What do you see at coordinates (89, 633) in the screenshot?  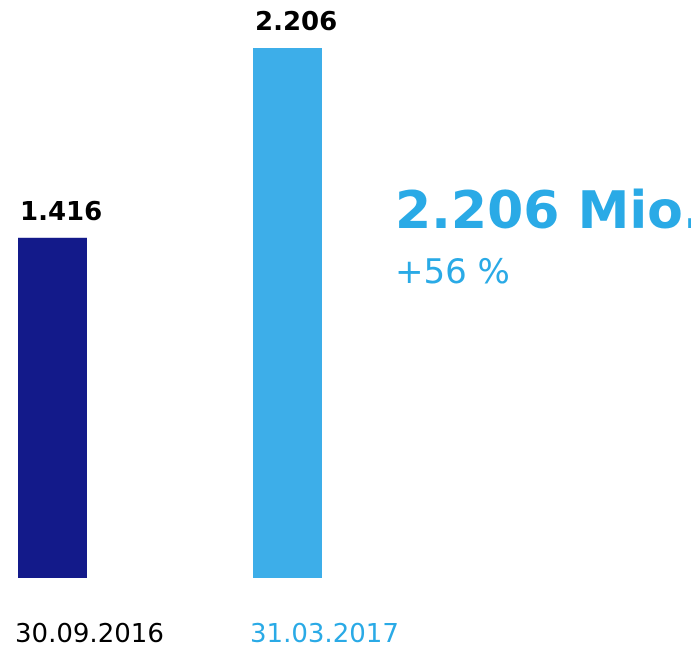 I see `category-label: 30.09.2016` at bounding box center [89, 633].